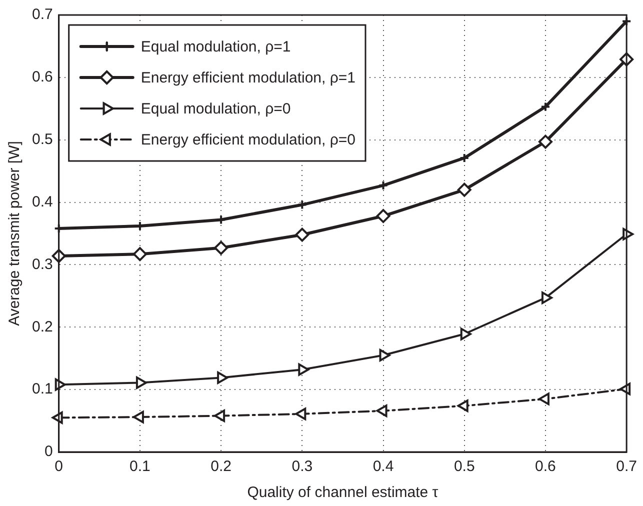 This screenshot has width=643, height=506. Describe the element at coordinates (221, 467) in the screenshot. I see `x-tick-label: 0.2` at that location.